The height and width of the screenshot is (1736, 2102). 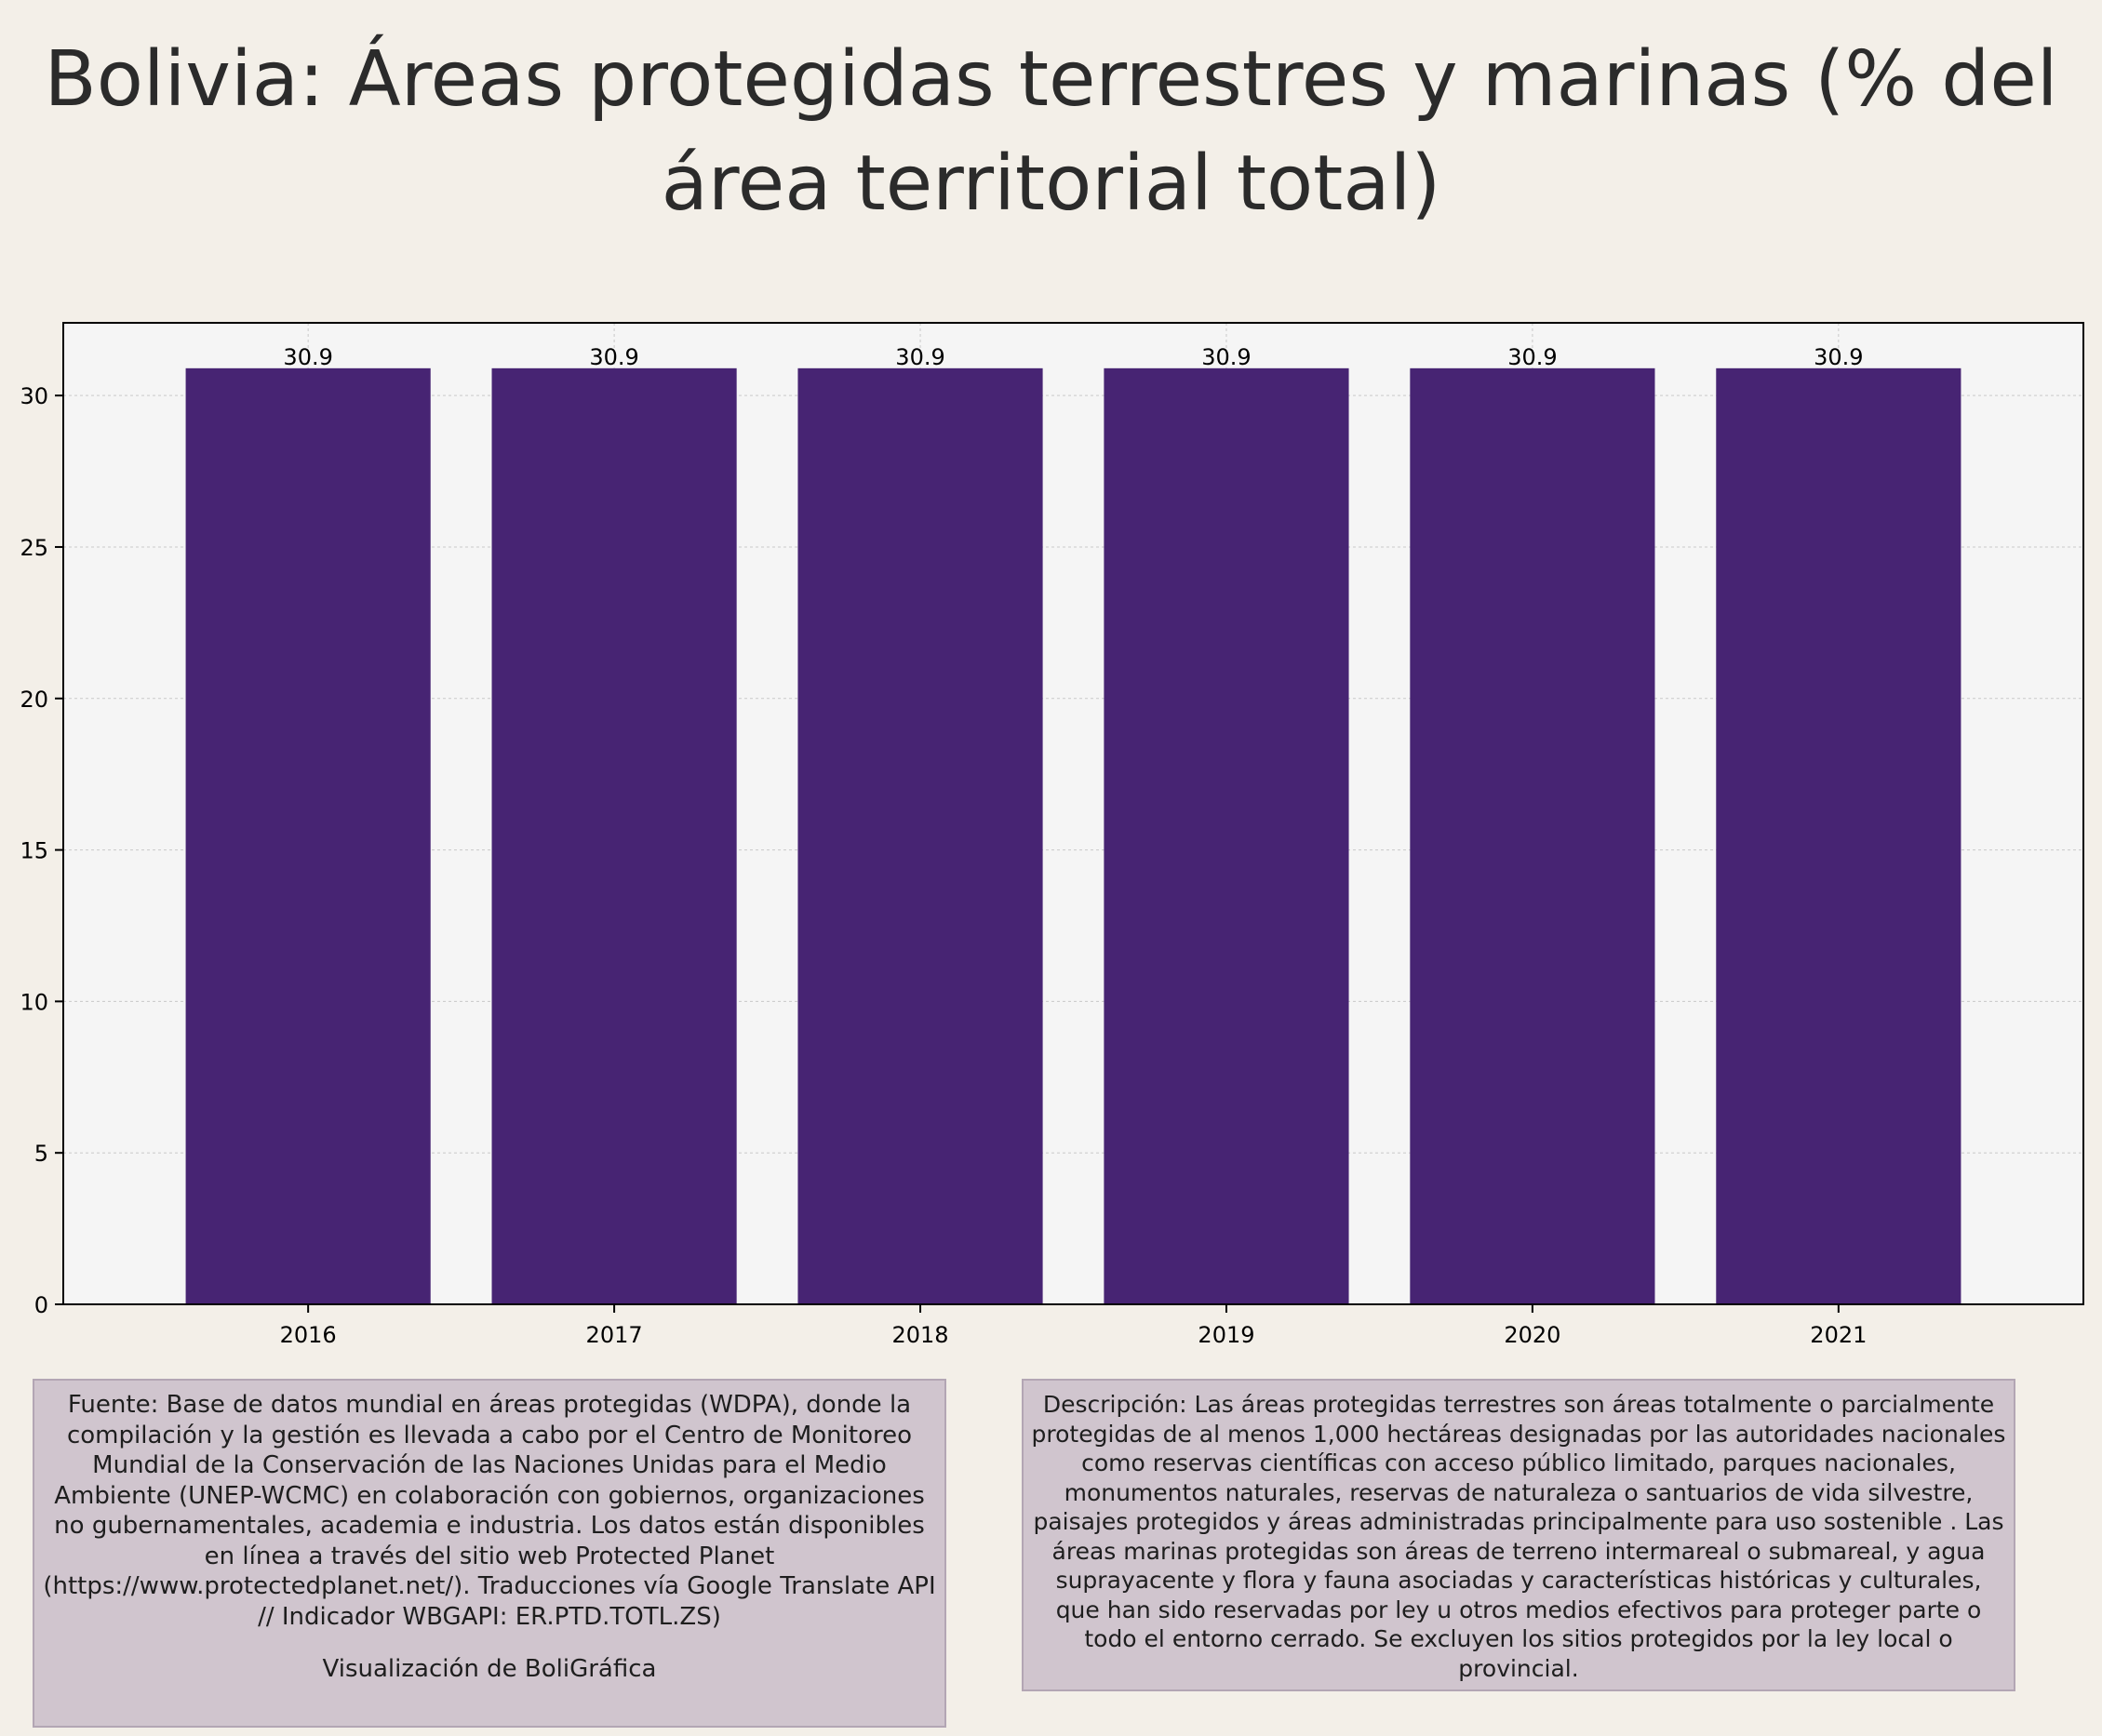 What do you see at coordinates (1838, 1335) in the screenshot?
I see `x-tick-label: 2021` at bounding box center [1838, 1335].